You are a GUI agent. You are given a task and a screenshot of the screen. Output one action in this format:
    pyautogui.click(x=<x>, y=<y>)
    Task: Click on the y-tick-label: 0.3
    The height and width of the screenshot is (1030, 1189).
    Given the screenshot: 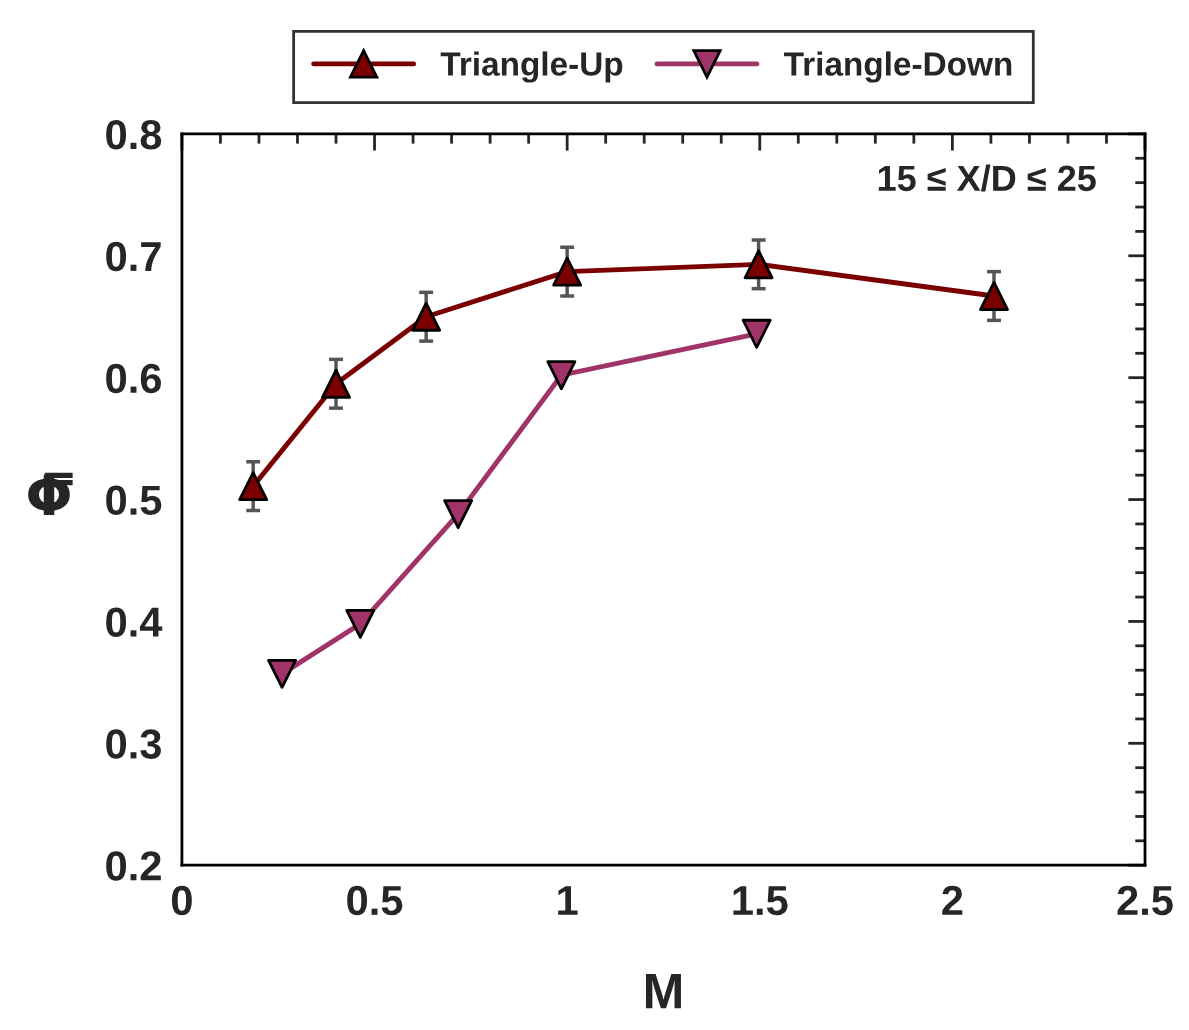 What is the action you would take?
    pyautogui.click(x=133, y=744)
    